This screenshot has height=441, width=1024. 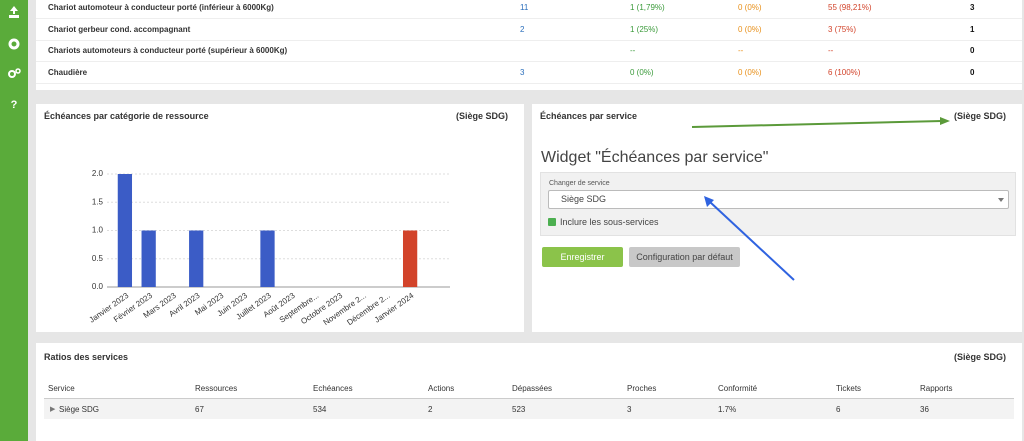 I want to click on select-value: Siège SDG, so click(x=584, y=199).